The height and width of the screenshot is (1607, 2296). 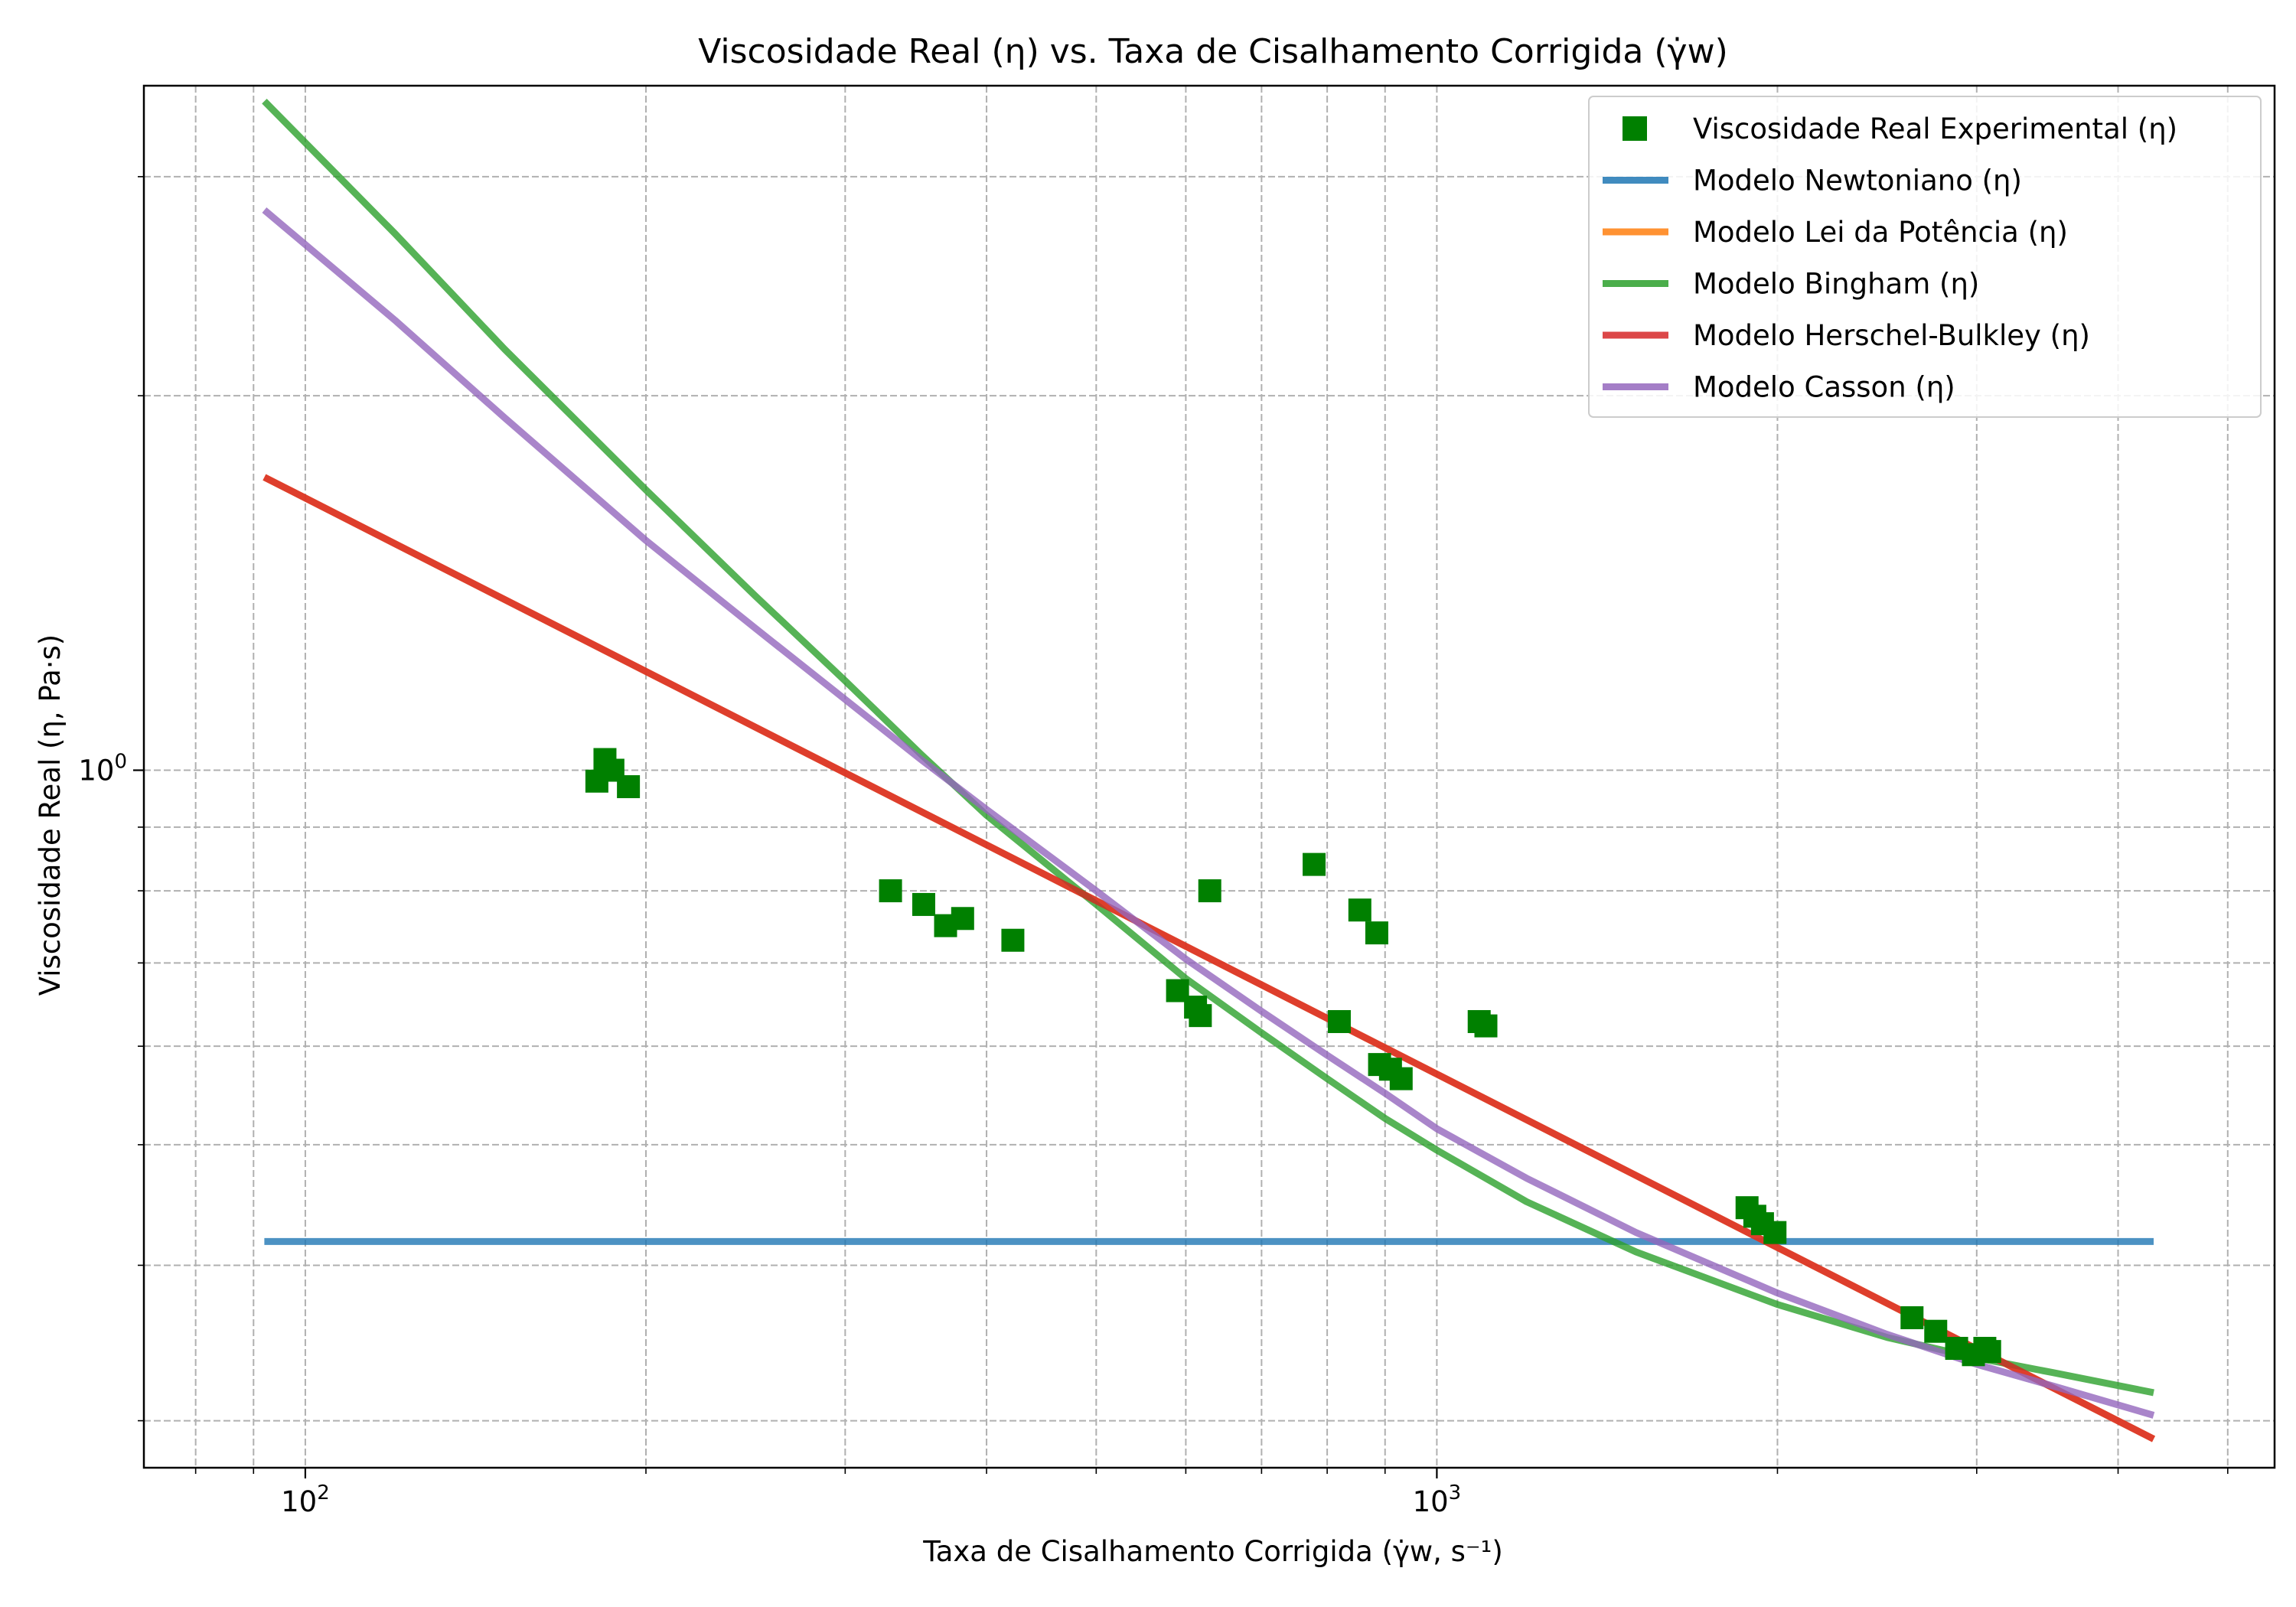 I want to click on legend-box, so click(x=1925, y=257).